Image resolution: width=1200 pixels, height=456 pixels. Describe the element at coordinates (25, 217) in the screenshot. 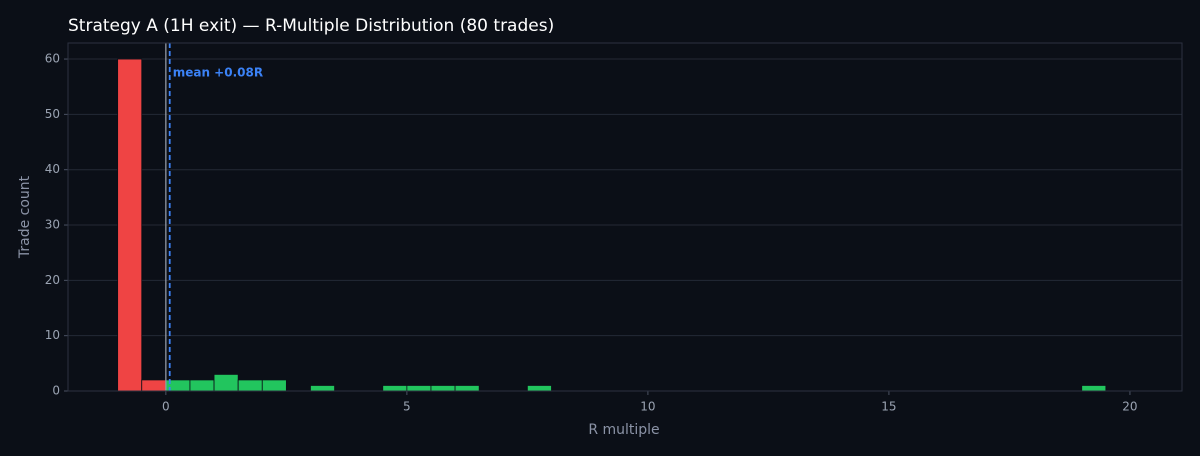

I see `y-axis-label: Trade count` at that location.